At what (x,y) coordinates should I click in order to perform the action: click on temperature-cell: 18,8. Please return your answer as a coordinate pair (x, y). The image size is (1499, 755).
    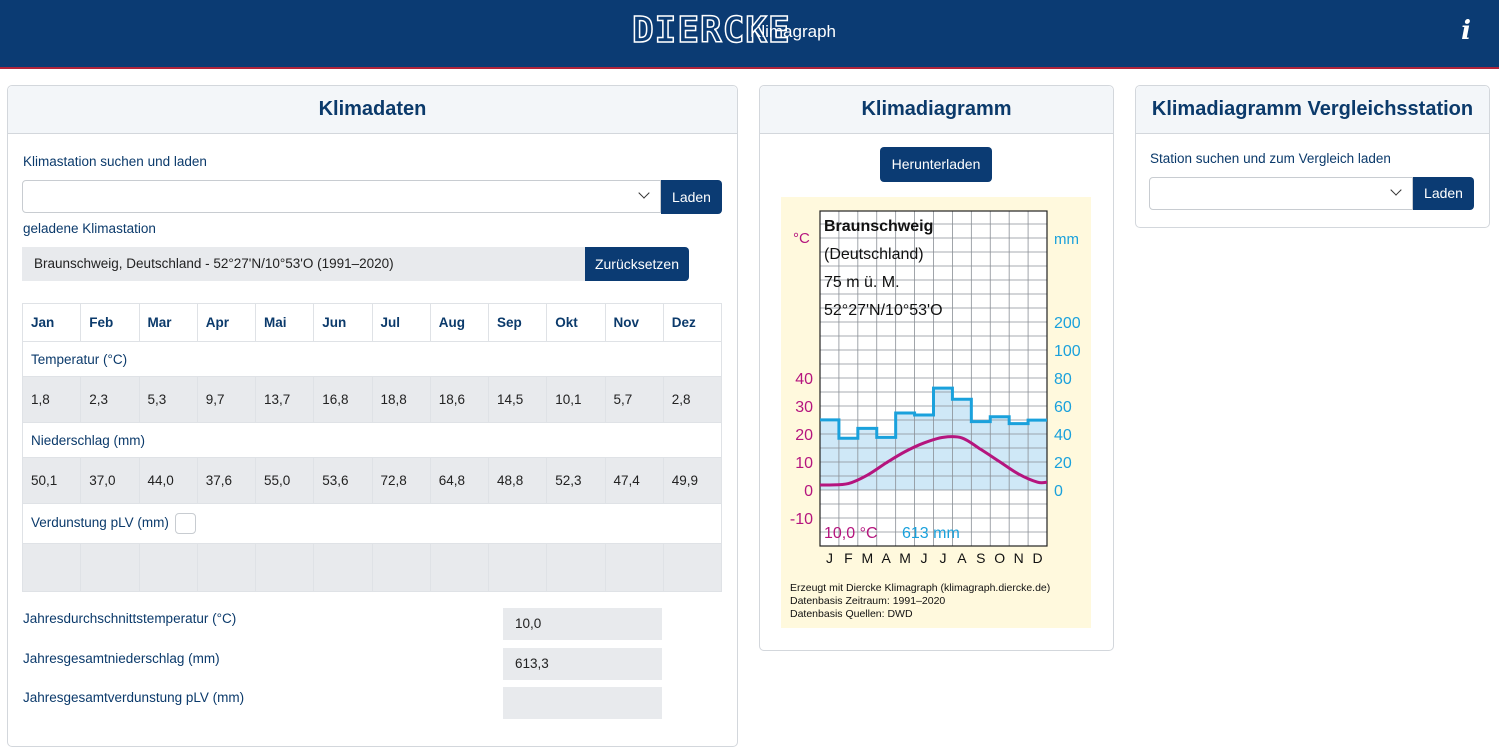
    Looking at the image, I should click on (401, 399).